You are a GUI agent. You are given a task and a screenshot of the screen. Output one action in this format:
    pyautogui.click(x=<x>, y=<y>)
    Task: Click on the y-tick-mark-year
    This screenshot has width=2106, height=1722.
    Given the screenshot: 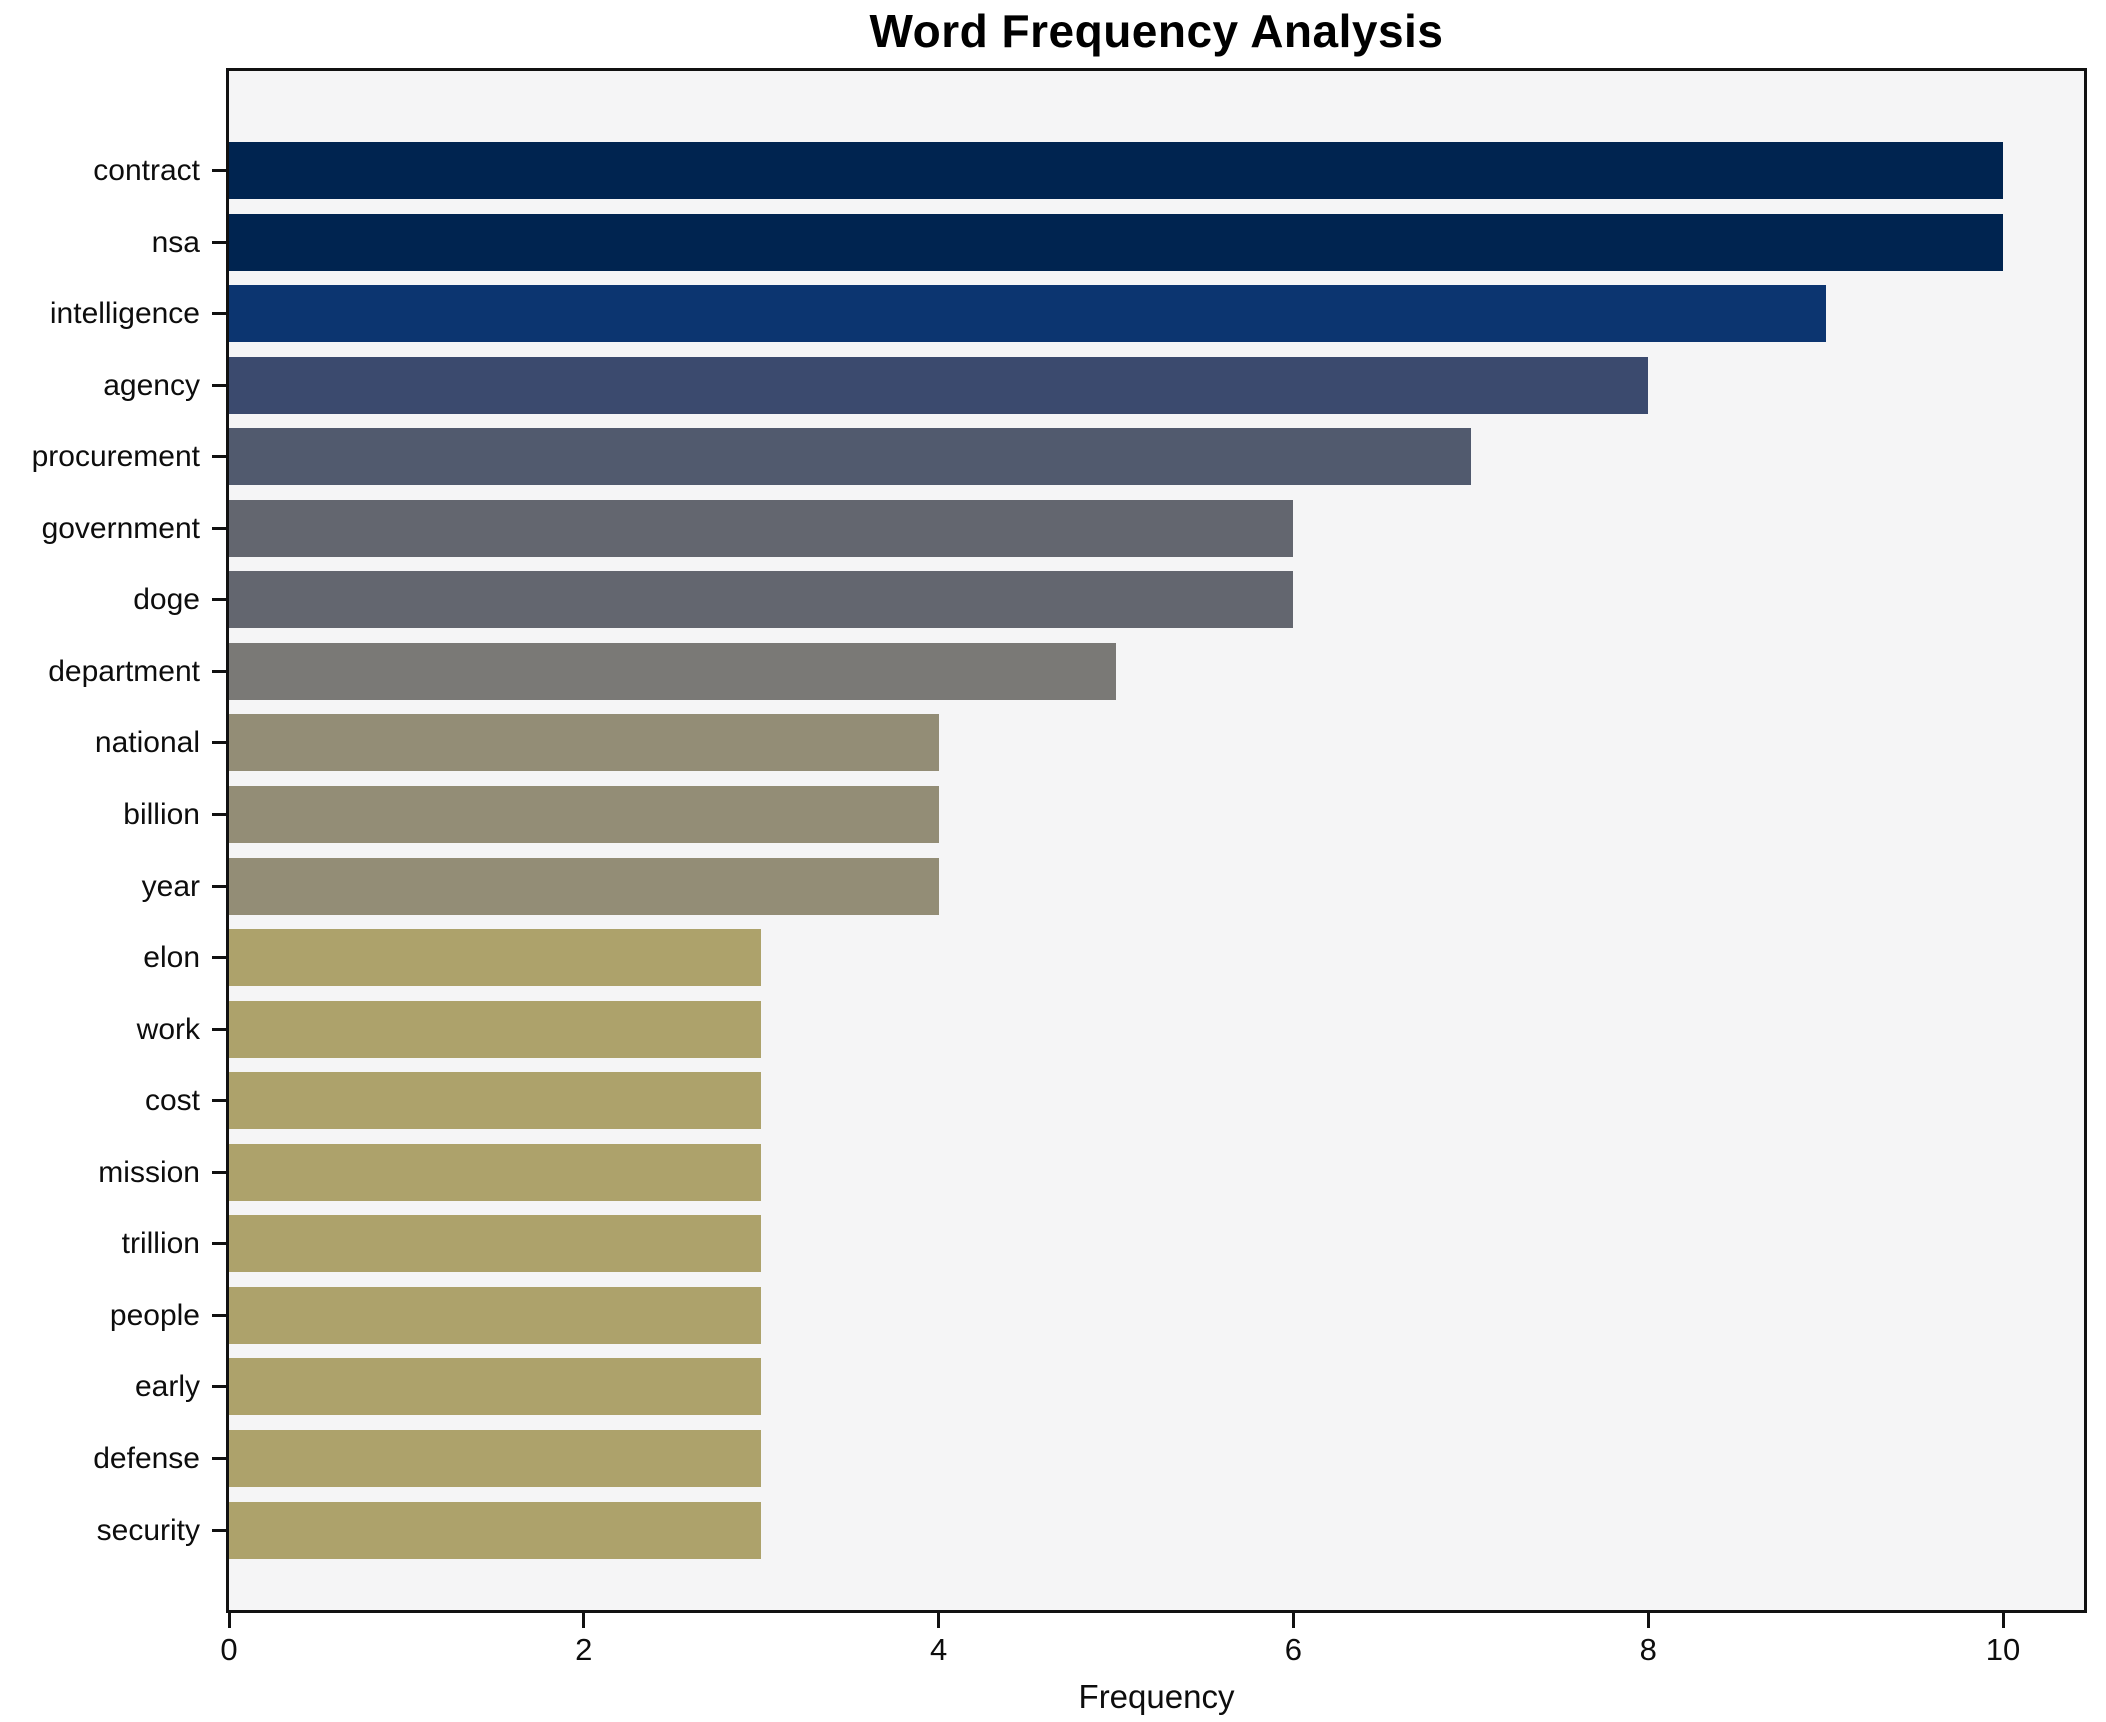 What is the action you would take?
    pyautogui.click(x=219, y=886)
    